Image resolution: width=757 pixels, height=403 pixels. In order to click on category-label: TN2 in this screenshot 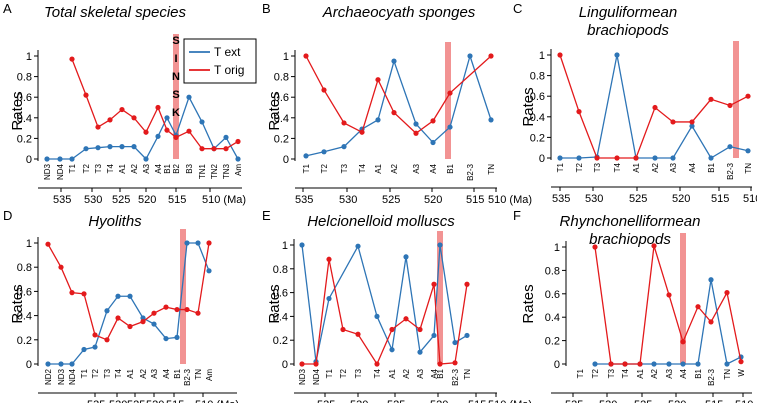, I will do `click(214, 171)`.